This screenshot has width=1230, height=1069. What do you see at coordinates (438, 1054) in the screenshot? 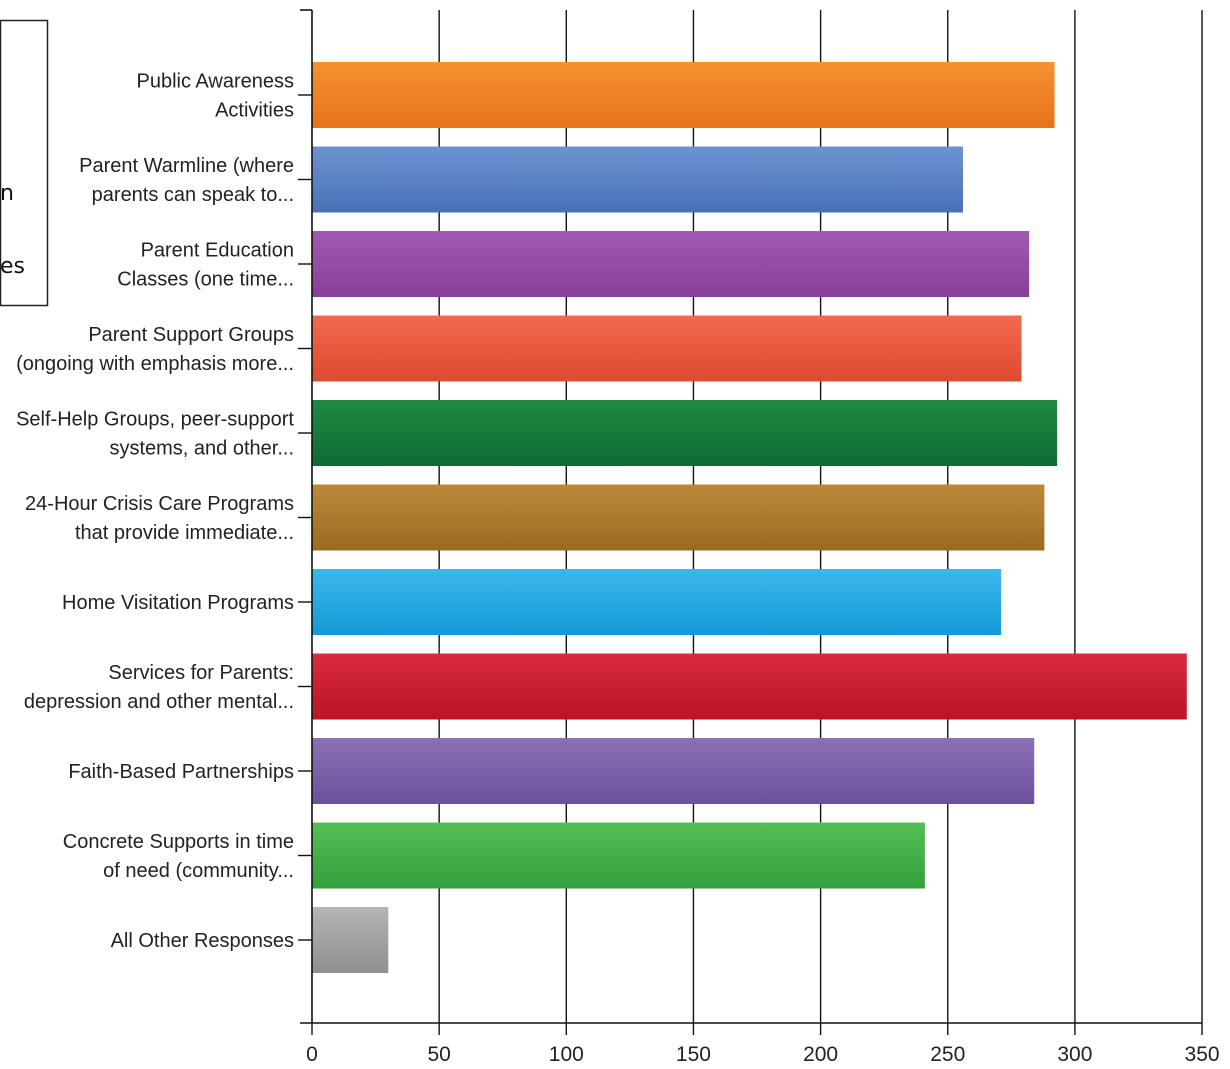
I see `x-tick-label: 50` at bounding box center [438, 1054].